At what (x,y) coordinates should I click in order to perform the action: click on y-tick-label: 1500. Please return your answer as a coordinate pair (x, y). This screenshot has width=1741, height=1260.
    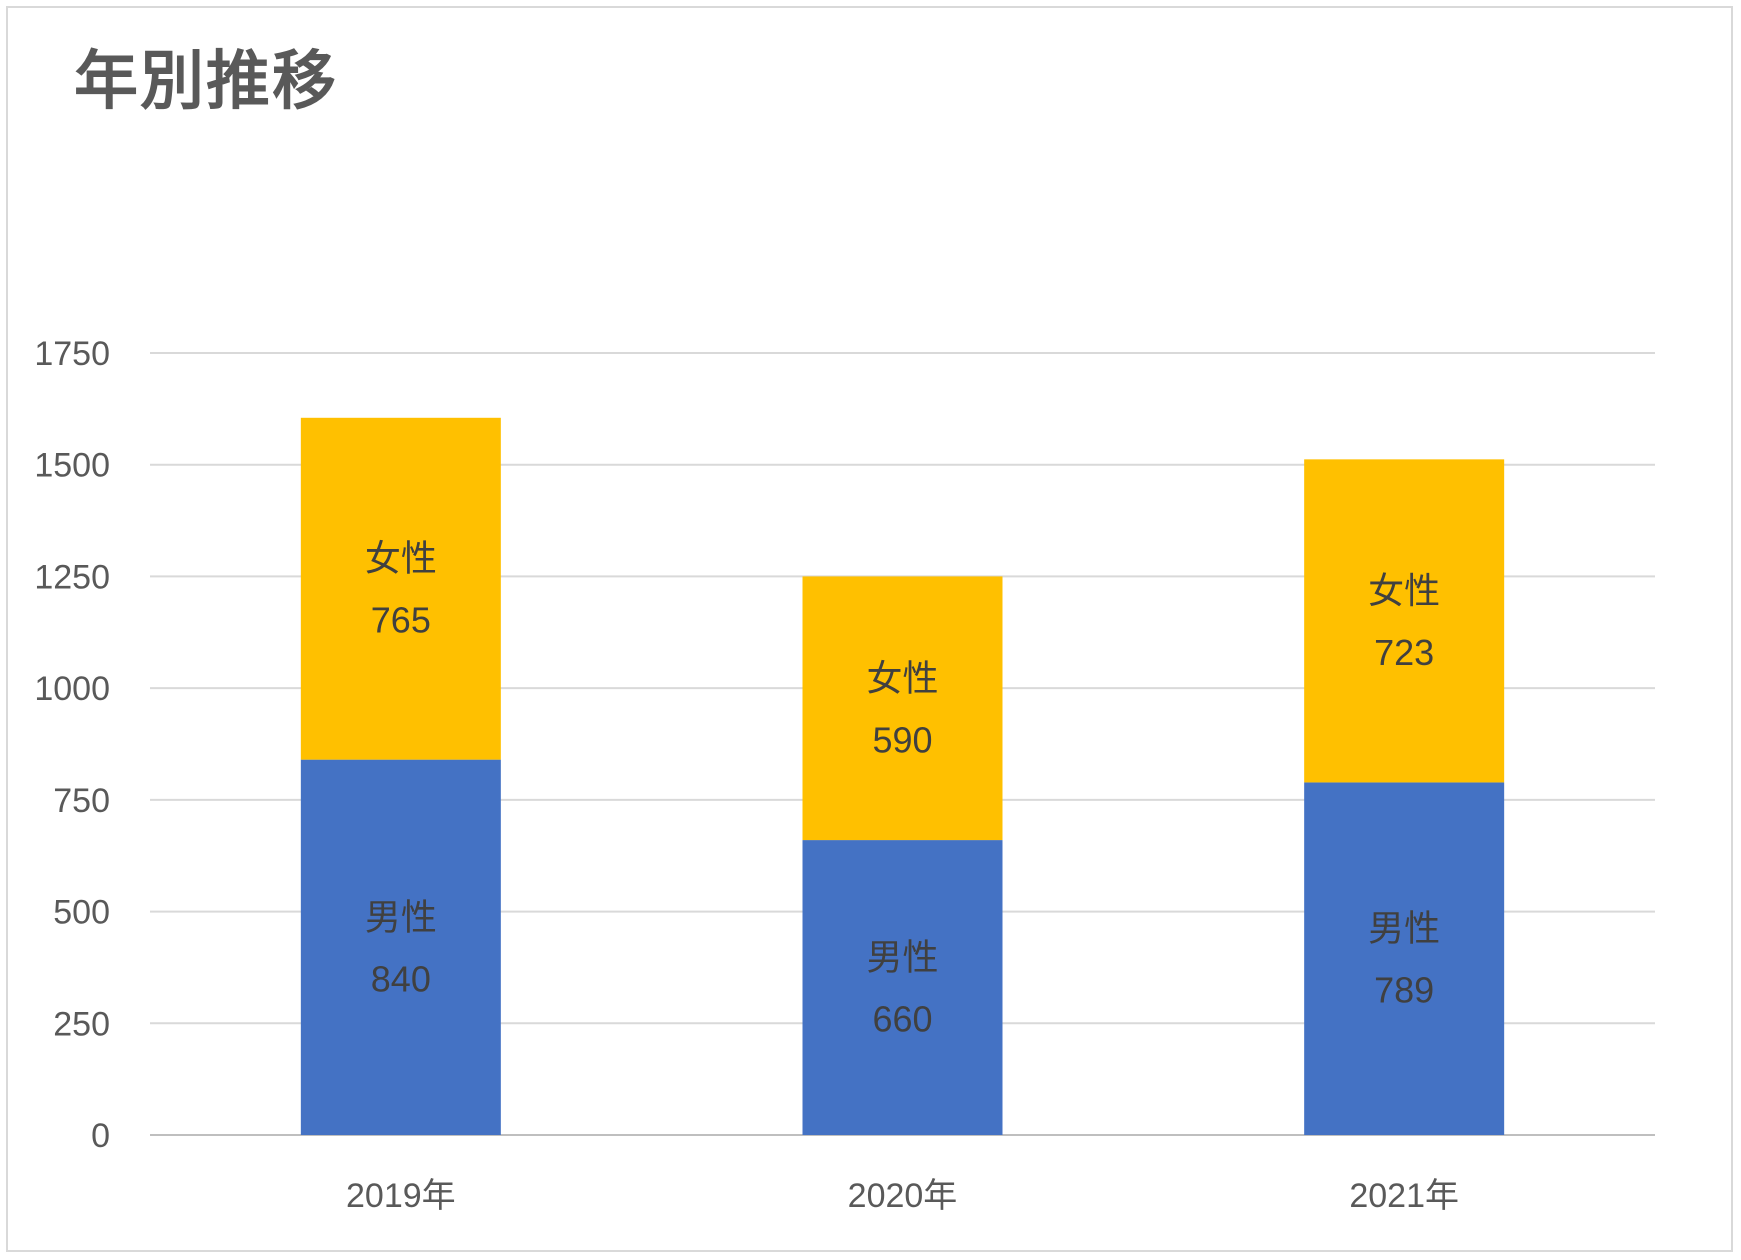
    Looking at the image, I should click on (72, 466).